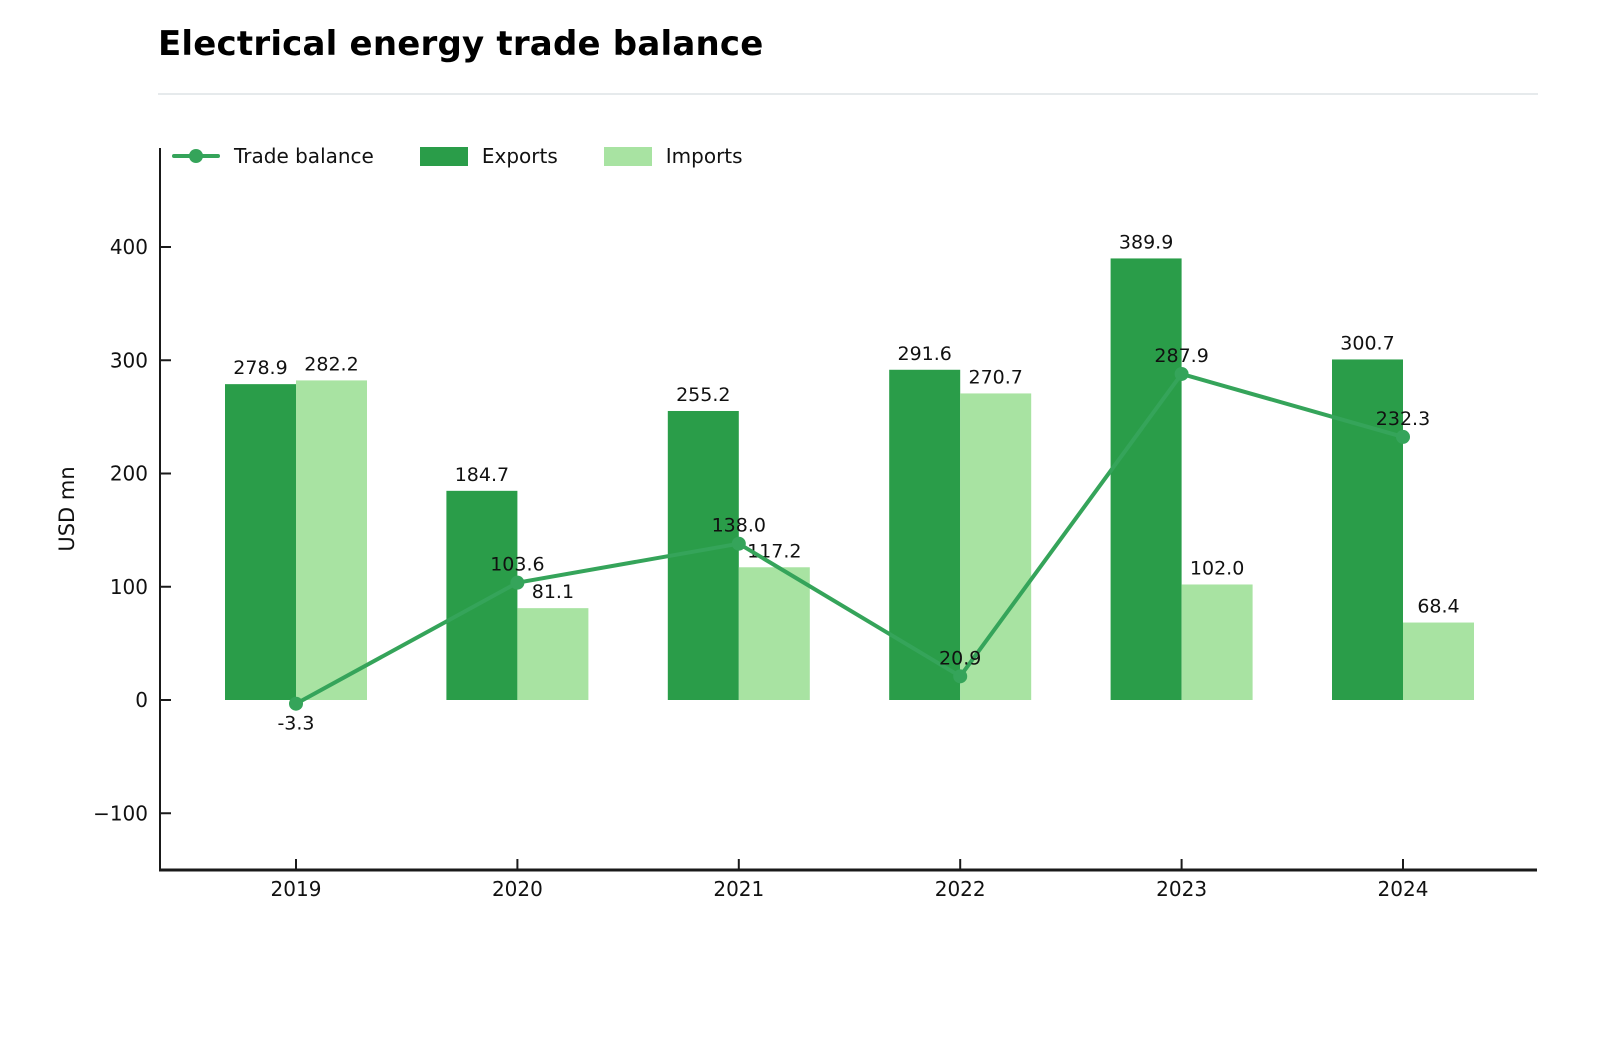 This screenshot has width=1600, height=1061. What do you see at coordinates (519, 156) in the screenshot?
I see `legend-label-exports: Exports` at bounding box center [519, 156].